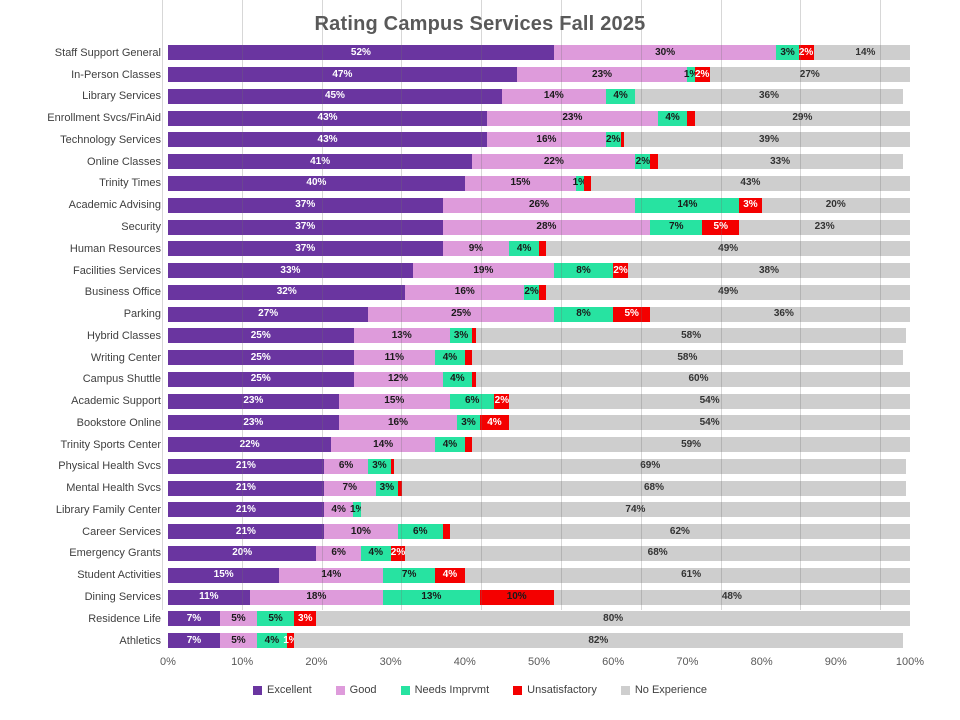 Image resolution: width=960 pixels, height=720 pixels. I want to click on bar-segment-excellent: 23%, so click(253, 423).